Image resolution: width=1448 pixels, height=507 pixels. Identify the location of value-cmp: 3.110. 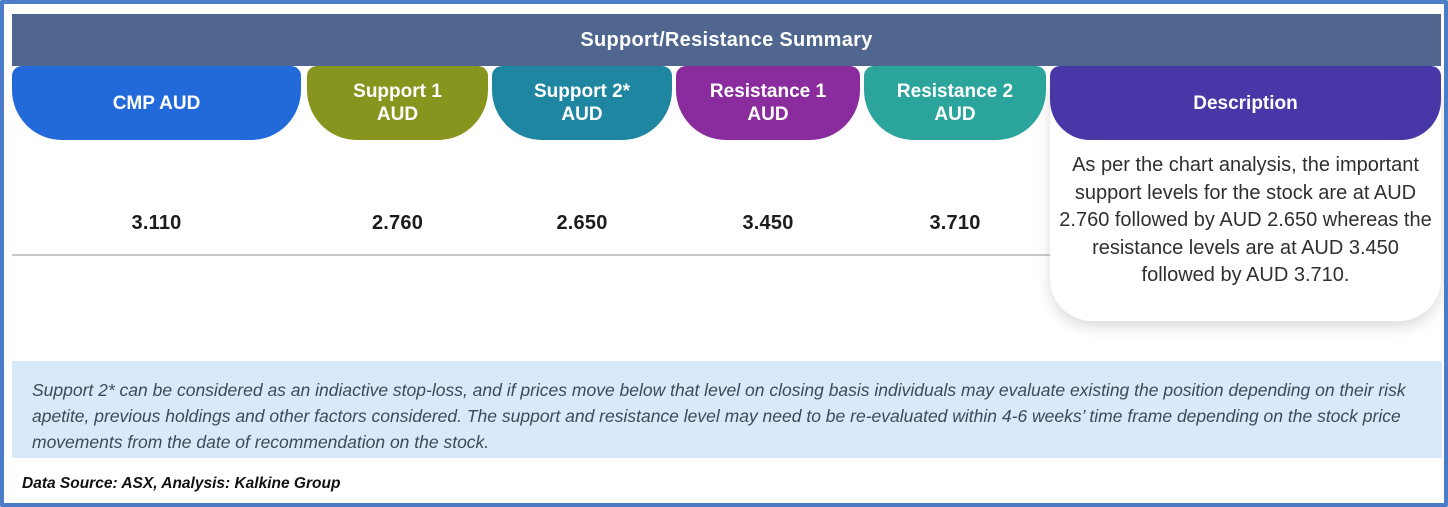
(156, 222).